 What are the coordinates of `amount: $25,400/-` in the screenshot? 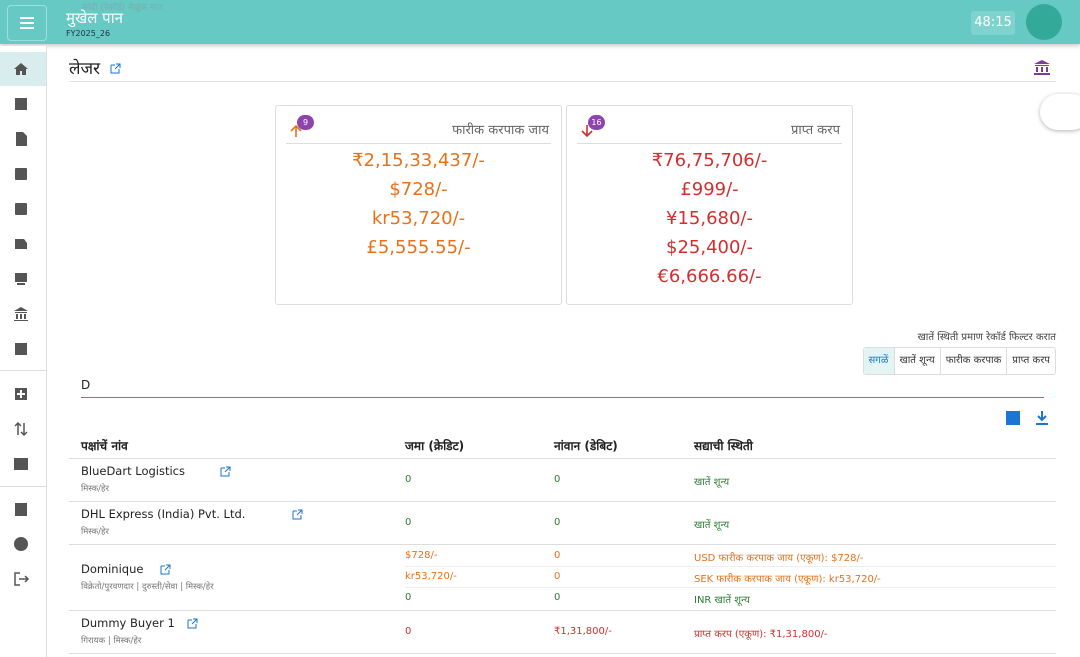 It's located at (709, 247).